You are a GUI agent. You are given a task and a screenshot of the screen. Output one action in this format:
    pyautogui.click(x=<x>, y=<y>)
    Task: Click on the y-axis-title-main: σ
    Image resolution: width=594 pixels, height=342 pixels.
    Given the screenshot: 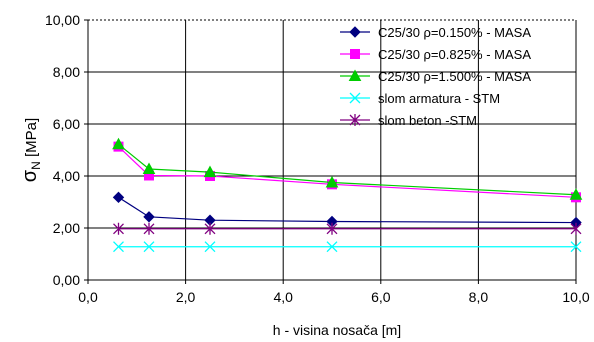 What is the action you would take?
    pyautogui.click(x=30, y=175)
    